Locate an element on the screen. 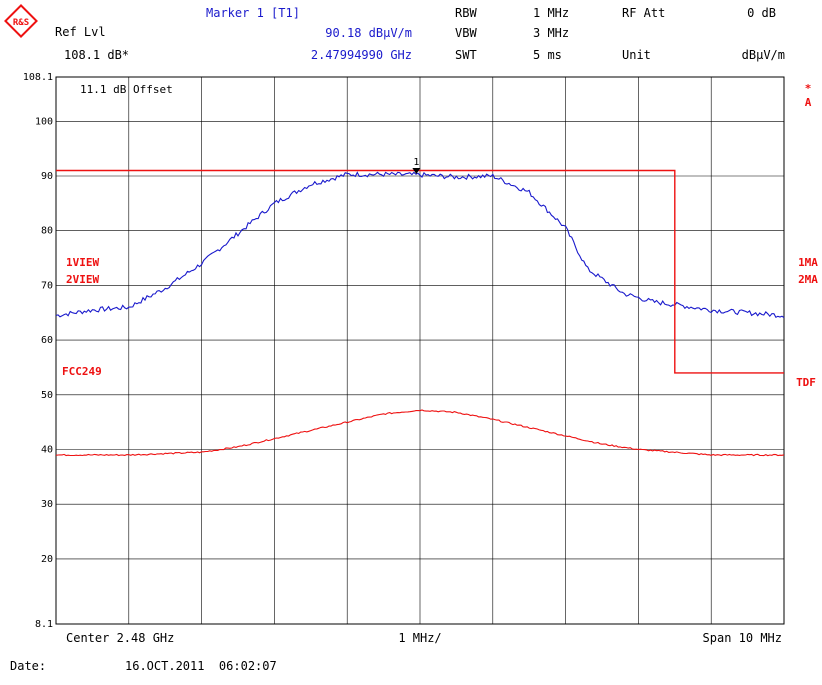 This screenshot has height=685, width=822. division-width: 1 MHz/ is located at coordinates (419, 638).